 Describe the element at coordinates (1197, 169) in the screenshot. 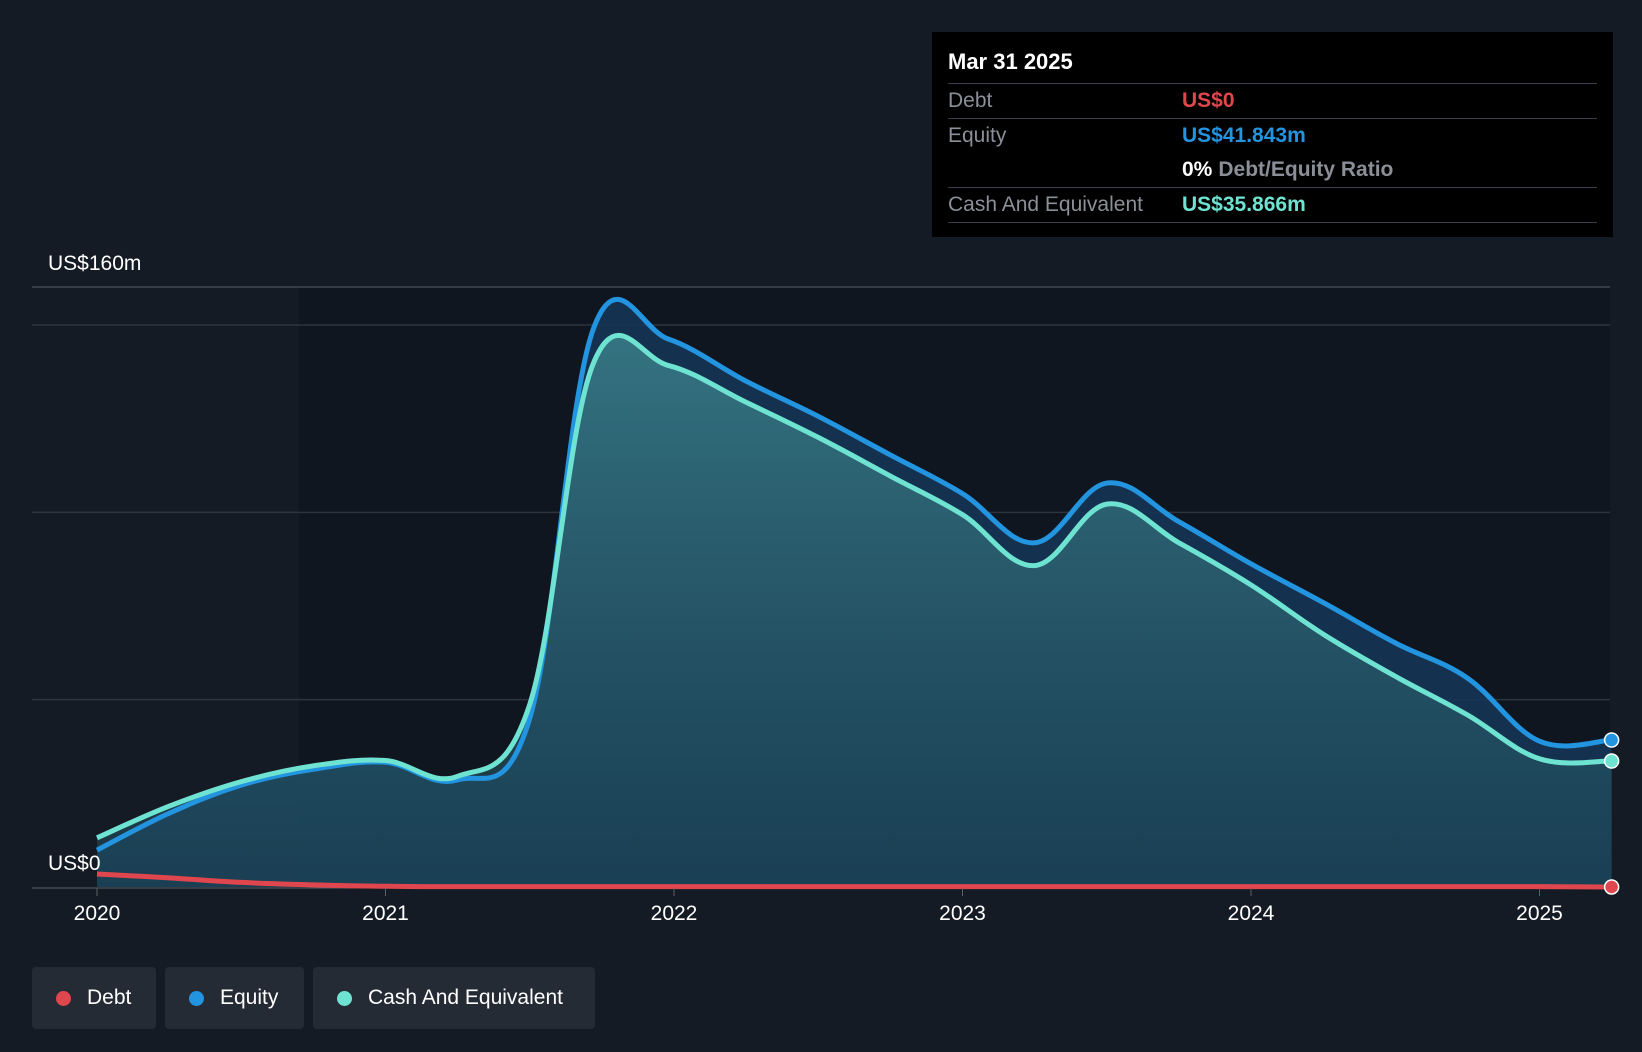

I see `tooltip-ratio-pct: 0%` at that location.